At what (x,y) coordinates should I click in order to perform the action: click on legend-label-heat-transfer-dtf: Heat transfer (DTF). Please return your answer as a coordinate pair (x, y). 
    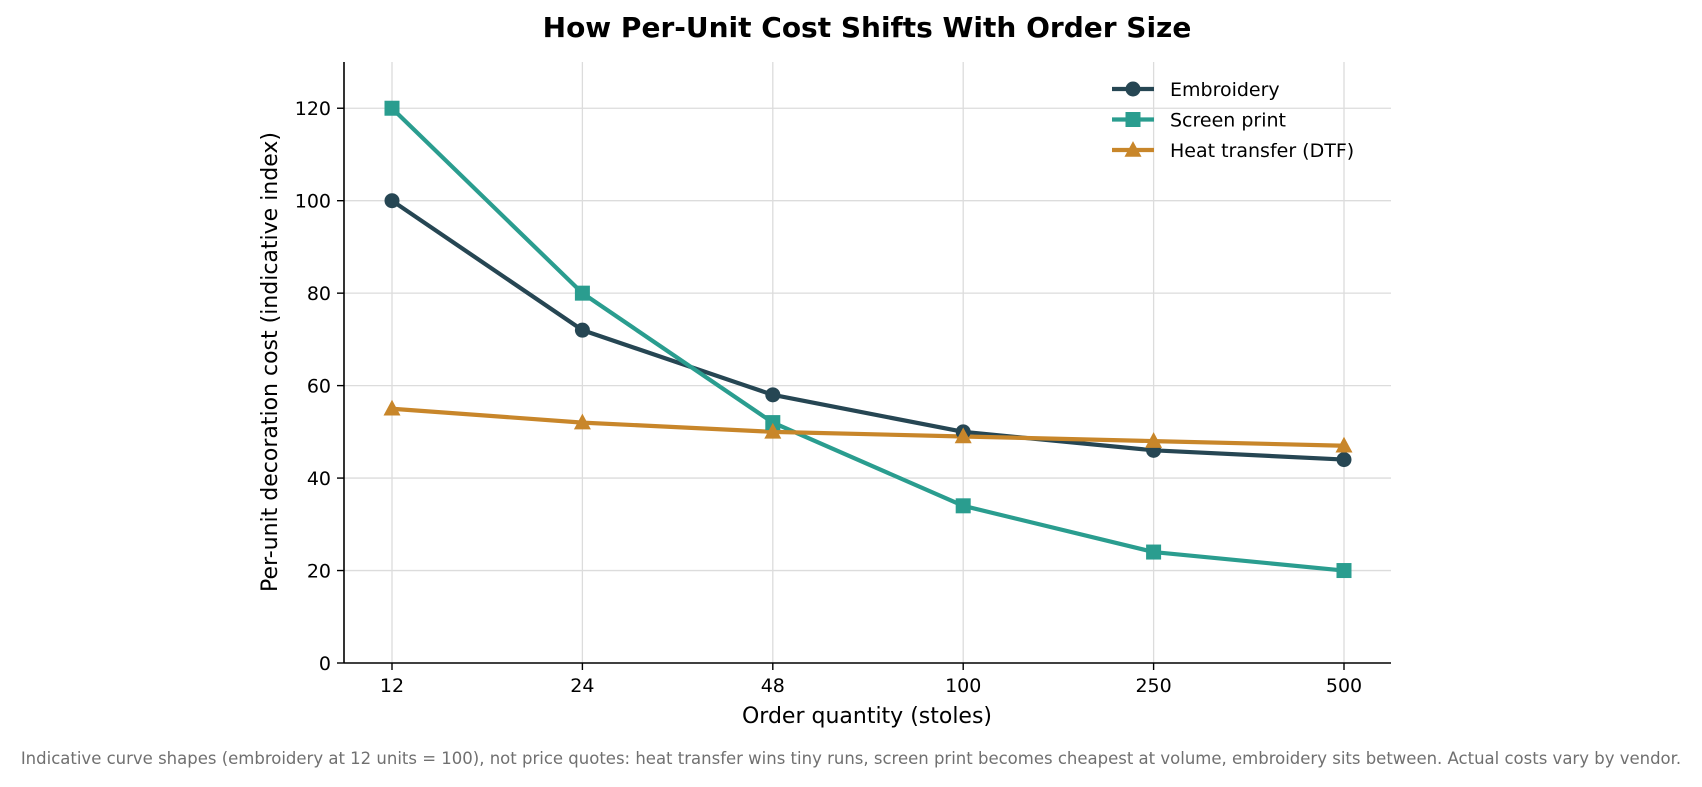
    Looking at the image, I should click on (1262, 151).